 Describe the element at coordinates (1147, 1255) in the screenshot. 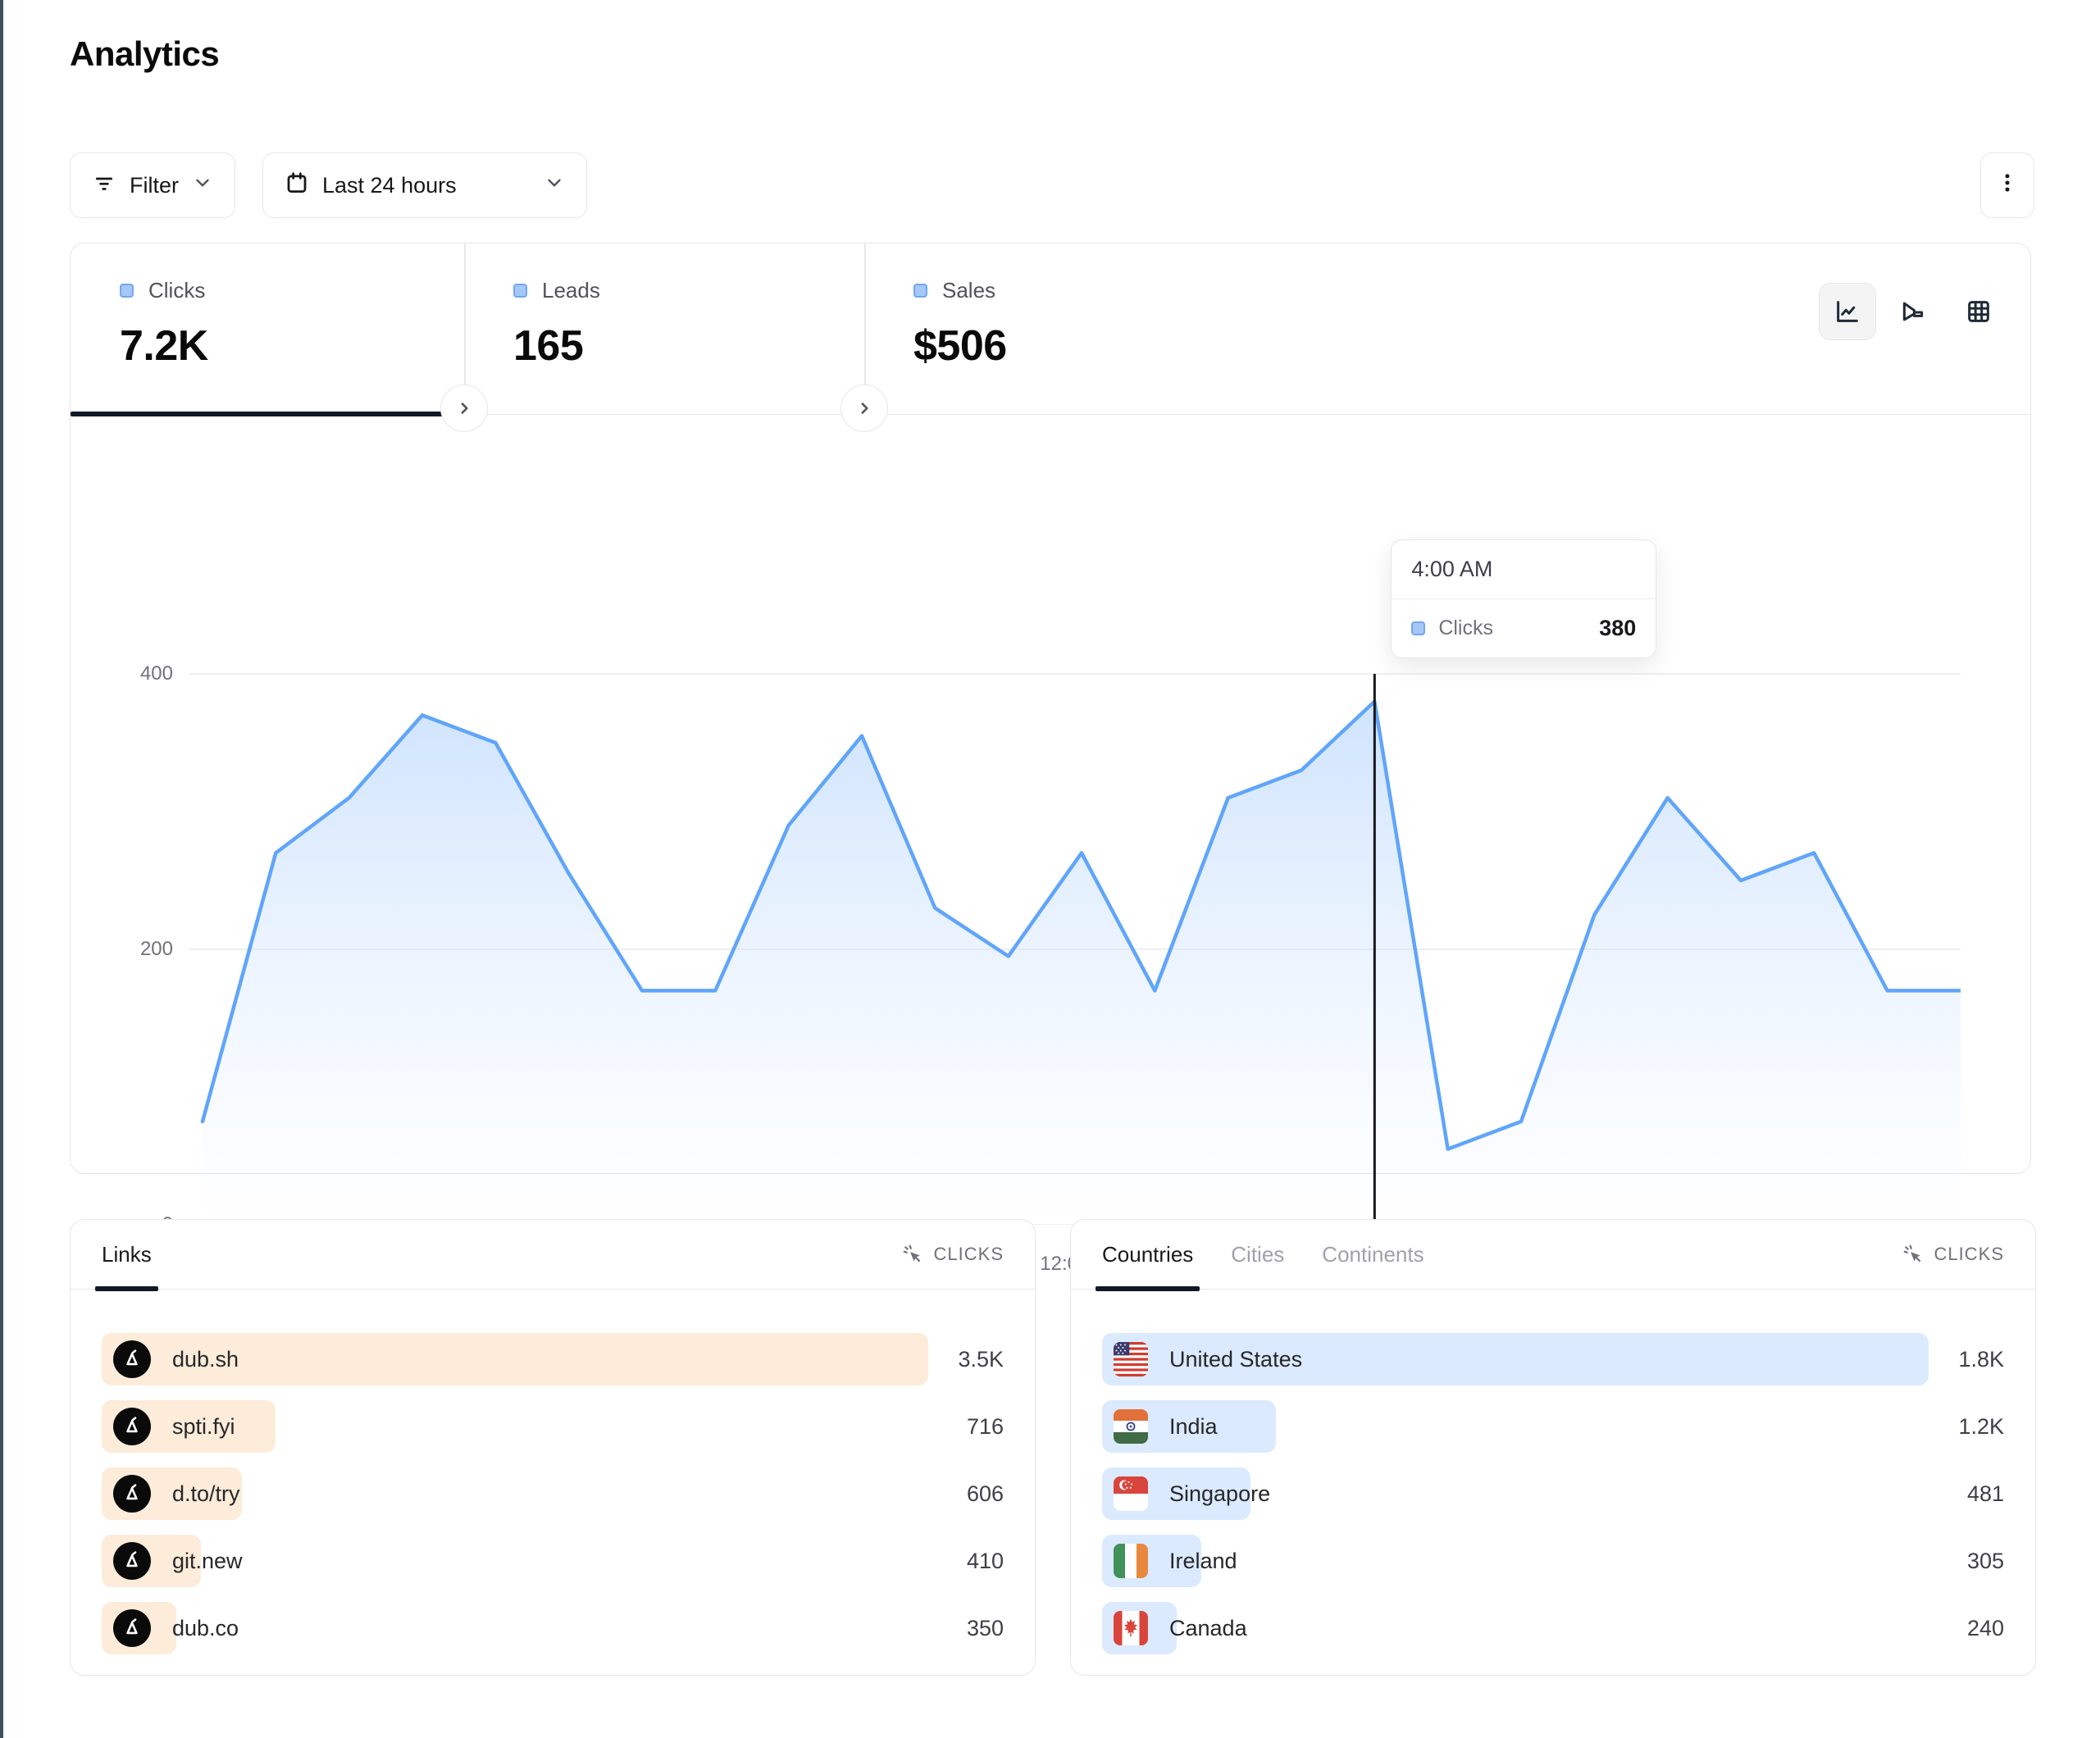

I see `tab-countries: Countries` at that location.